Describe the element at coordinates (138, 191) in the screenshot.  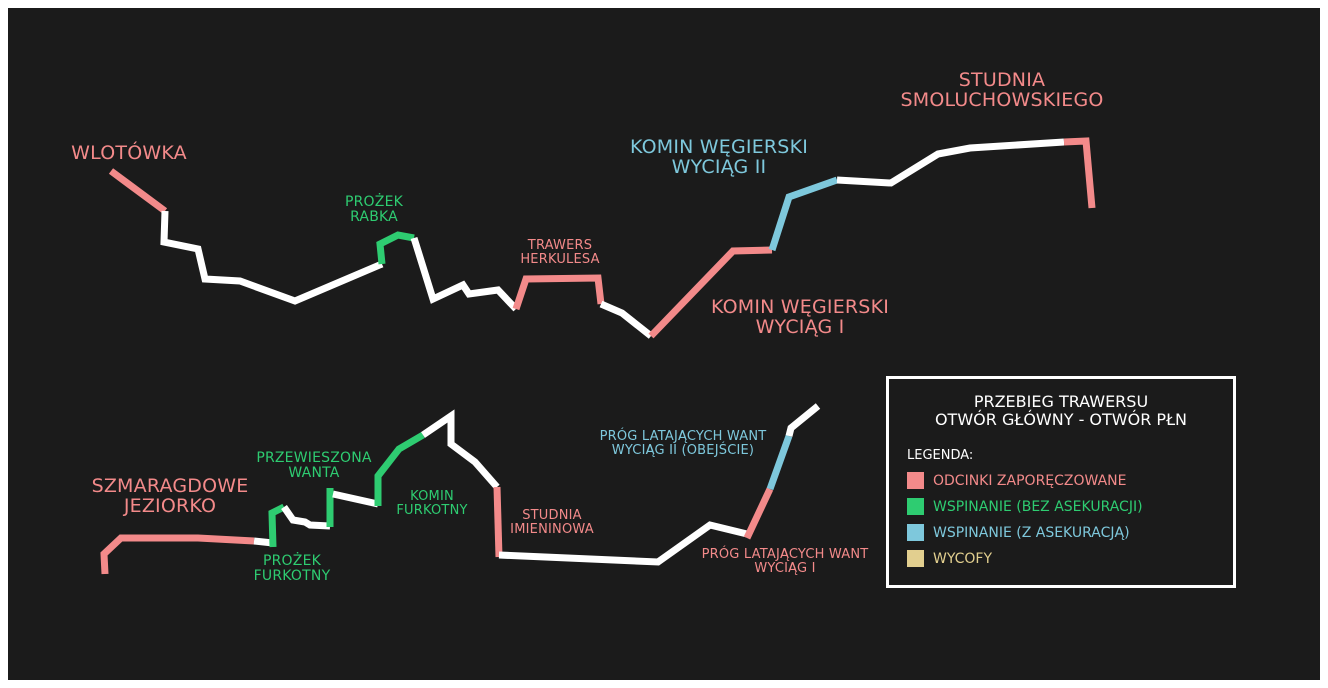
I see `route-wlotowka-rope` at that location.